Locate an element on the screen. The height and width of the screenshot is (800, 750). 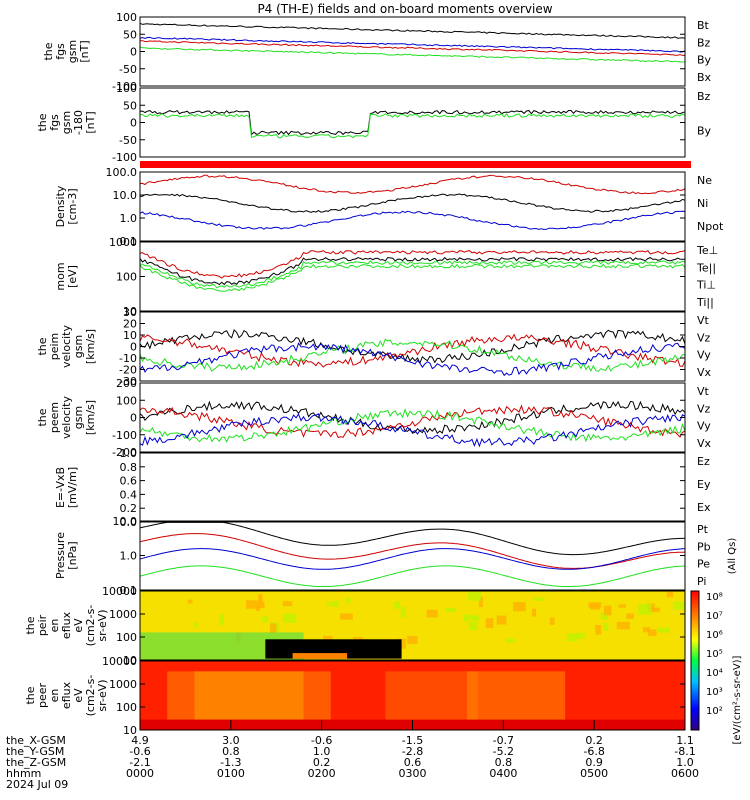
legend-pb: Pb is located at coordinates (704, 546).